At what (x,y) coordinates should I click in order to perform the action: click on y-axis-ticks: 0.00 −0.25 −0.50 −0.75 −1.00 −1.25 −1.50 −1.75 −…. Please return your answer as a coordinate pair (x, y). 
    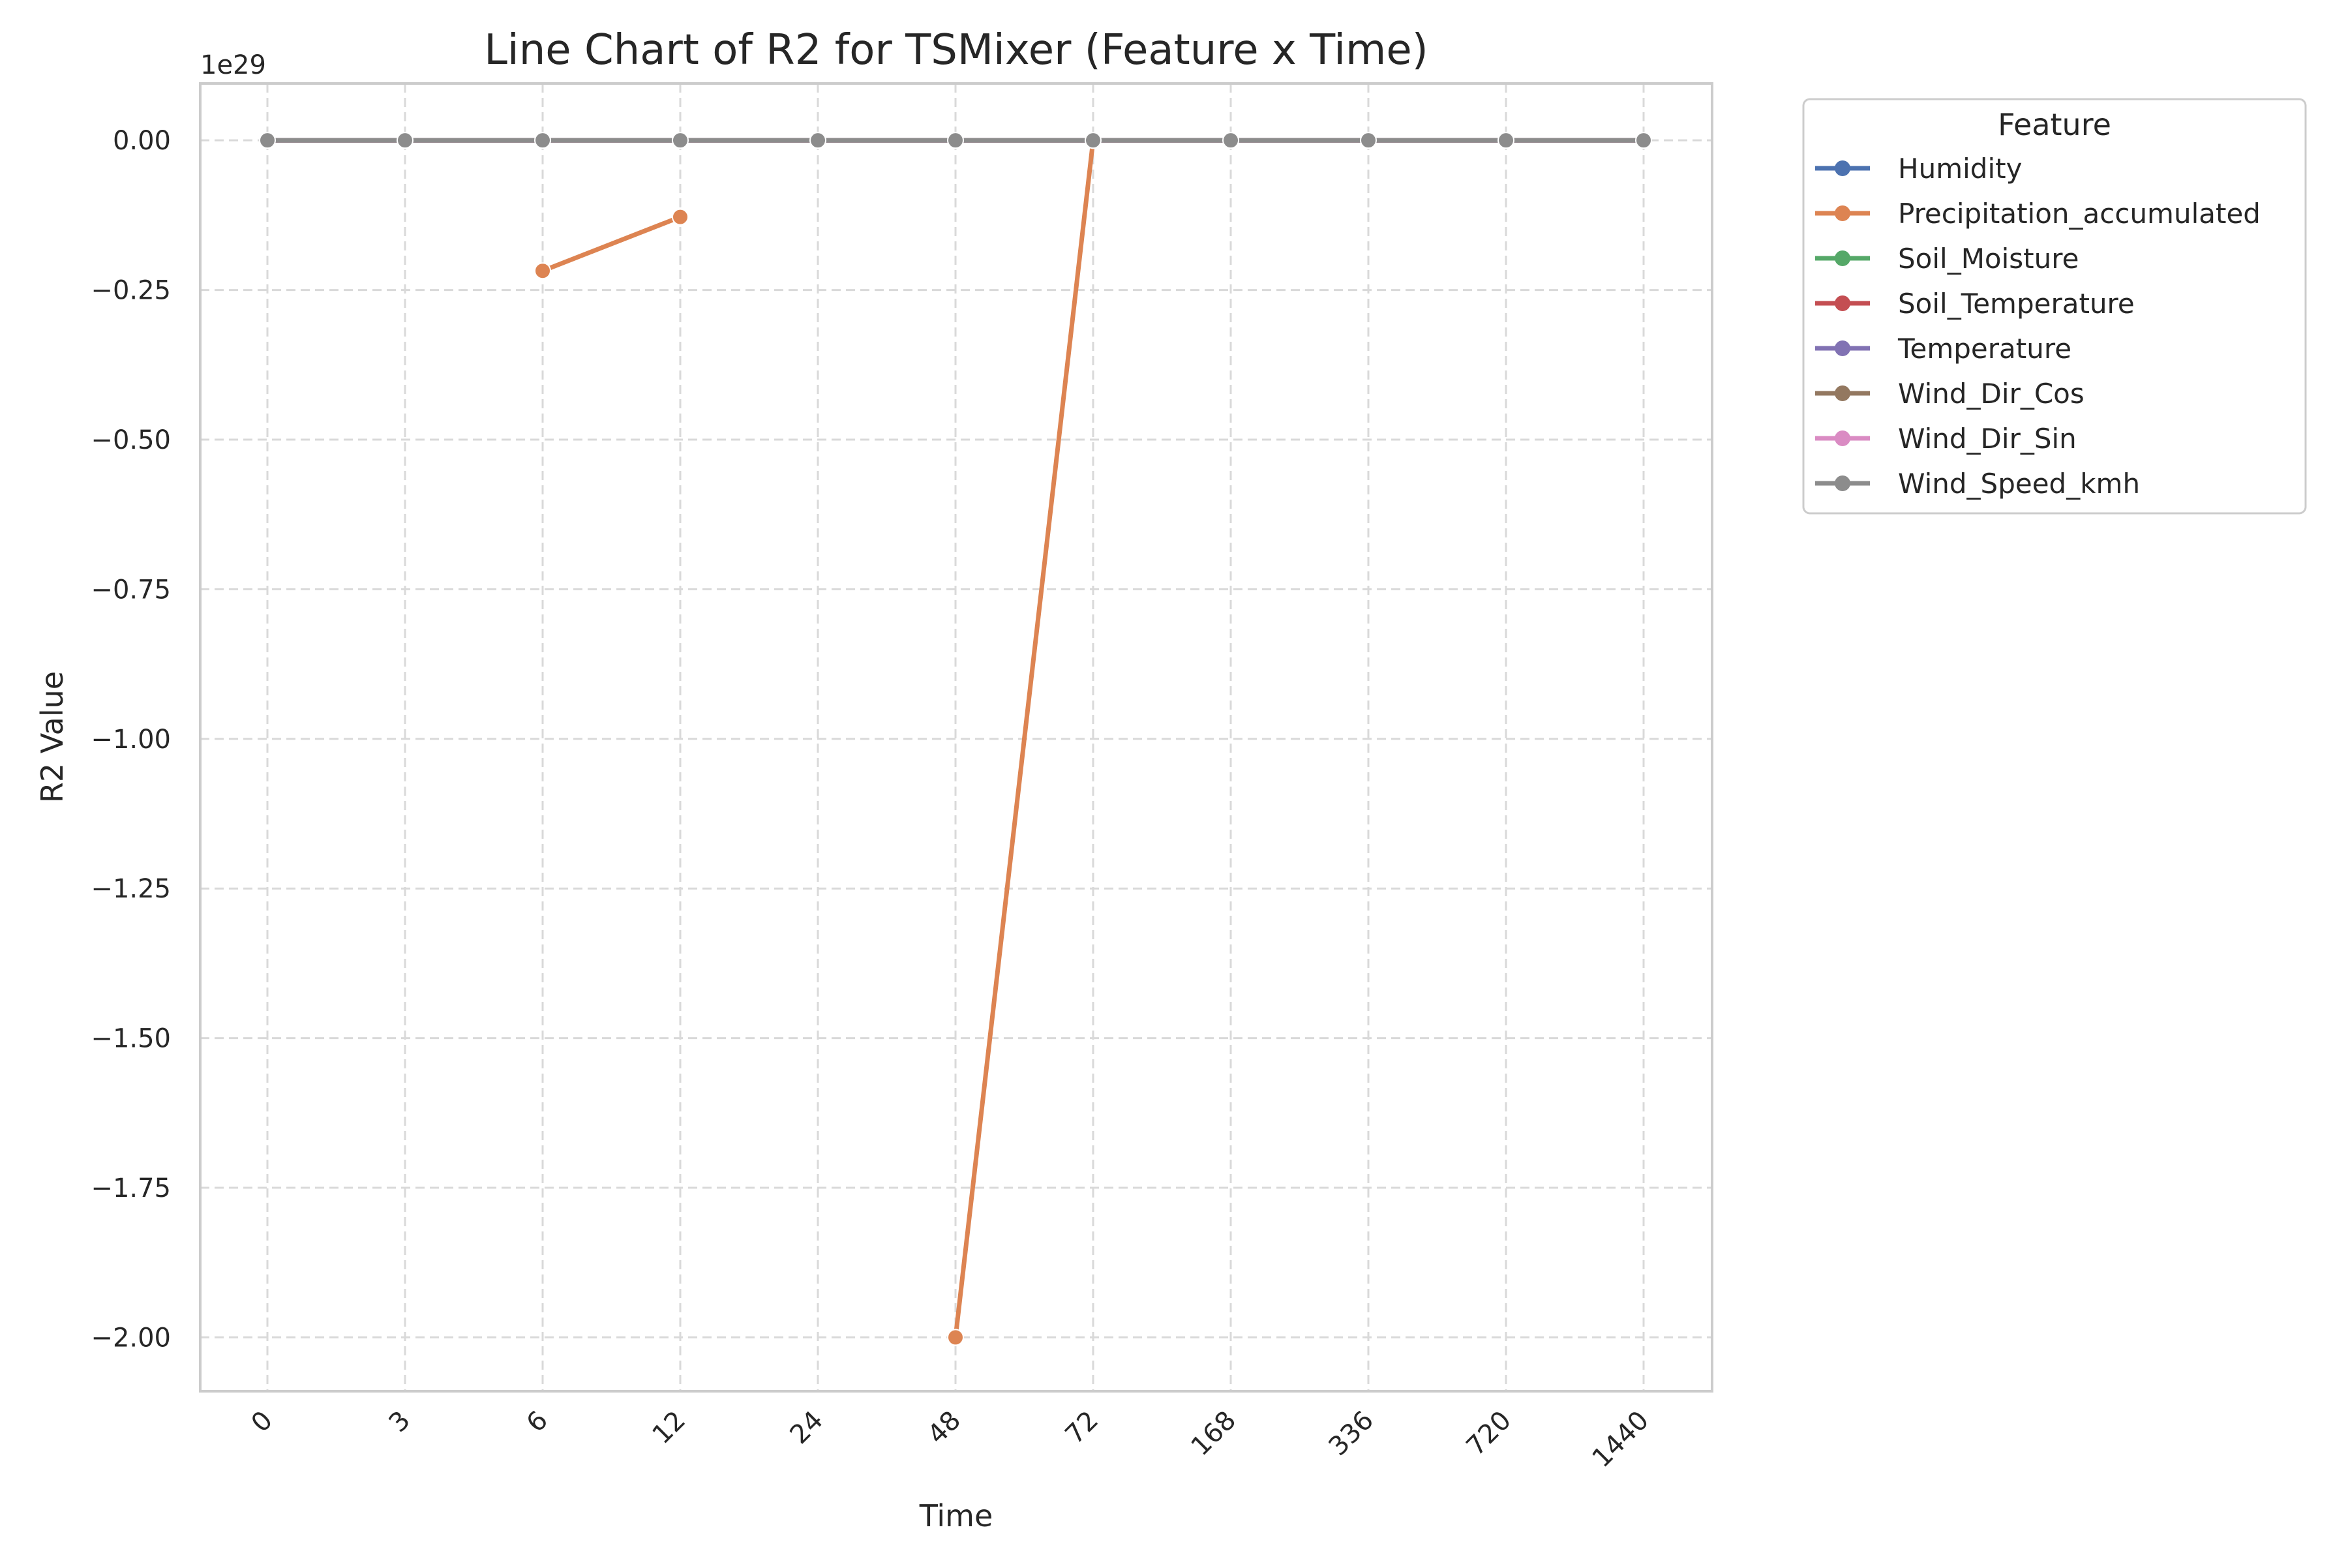
    Looking at the image, I should click on (131, 739).